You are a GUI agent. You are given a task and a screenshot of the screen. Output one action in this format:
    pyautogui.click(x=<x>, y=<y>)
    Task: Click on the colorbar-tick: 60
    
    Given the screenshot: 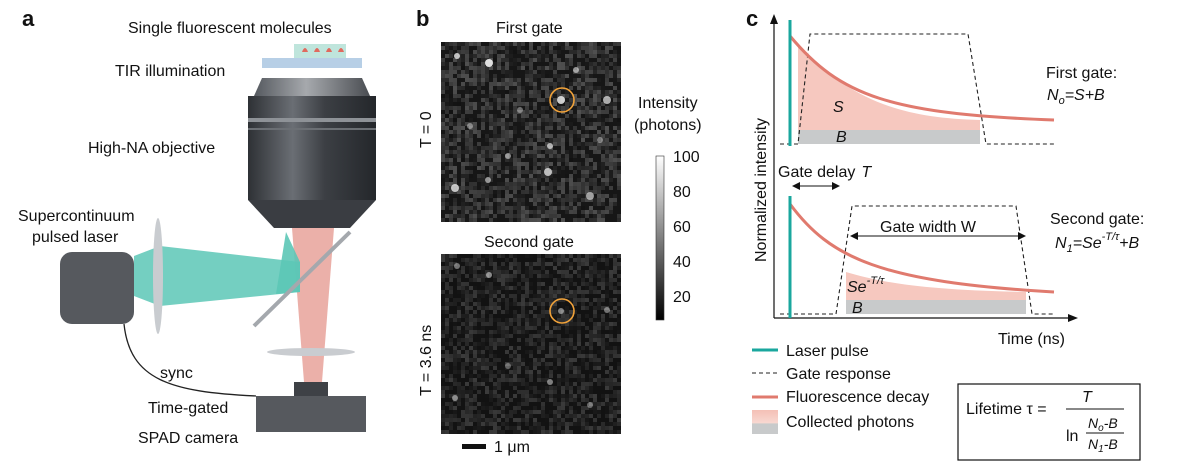 What is the action you would take?
    pyautogui.click(x=682, y=227)
    